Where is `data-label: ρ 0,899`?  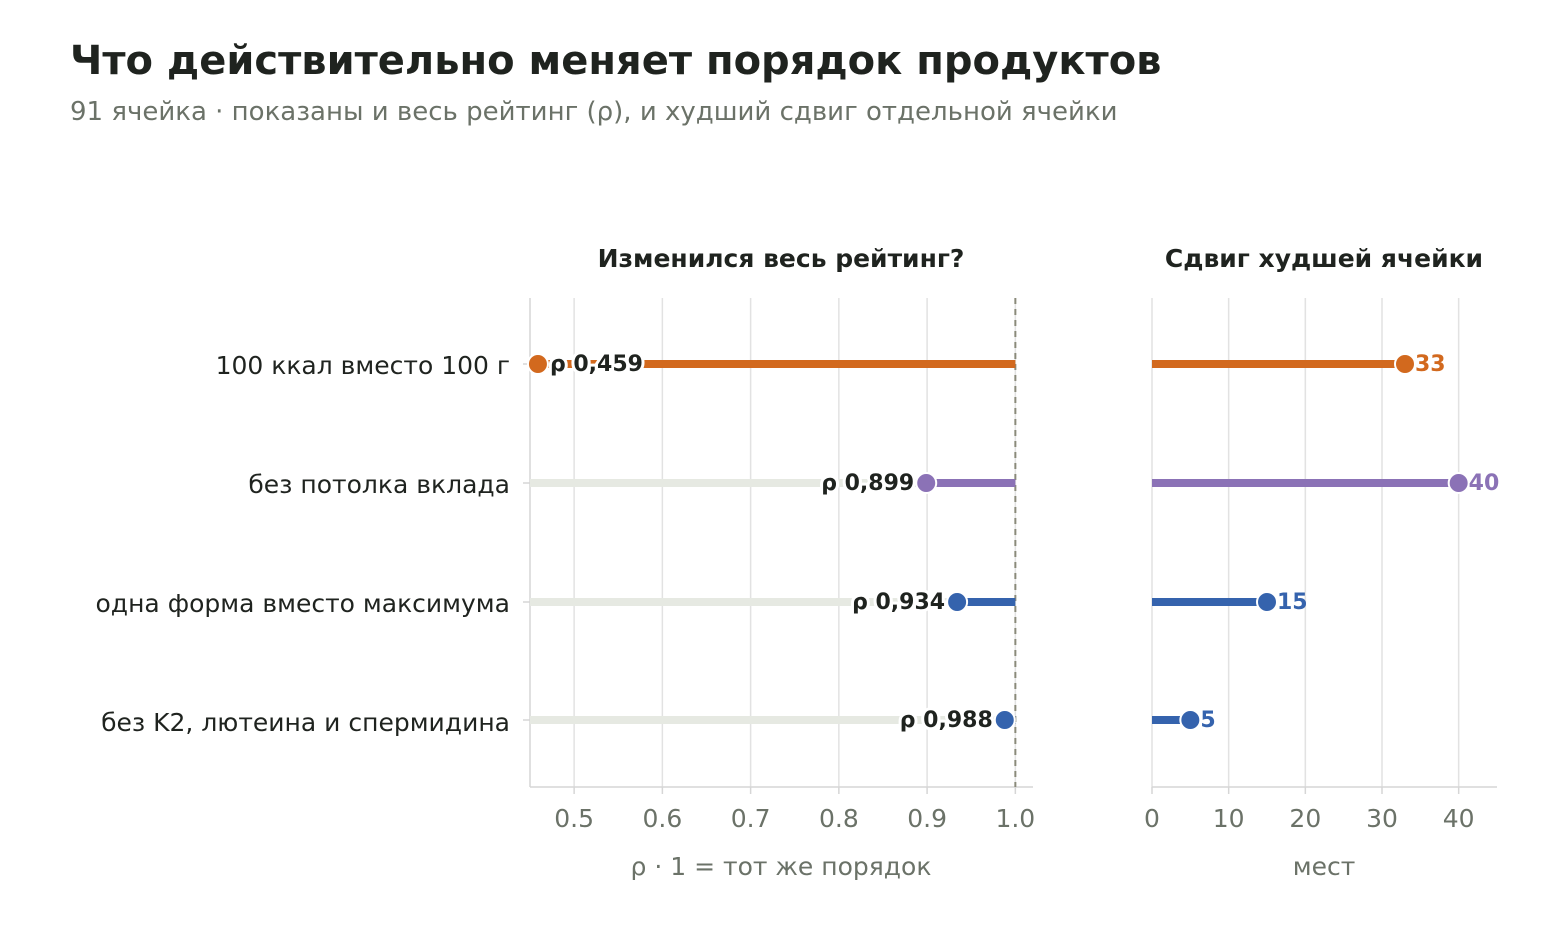 data-label: ρ 0,899 is located at coordinates (867, 483).